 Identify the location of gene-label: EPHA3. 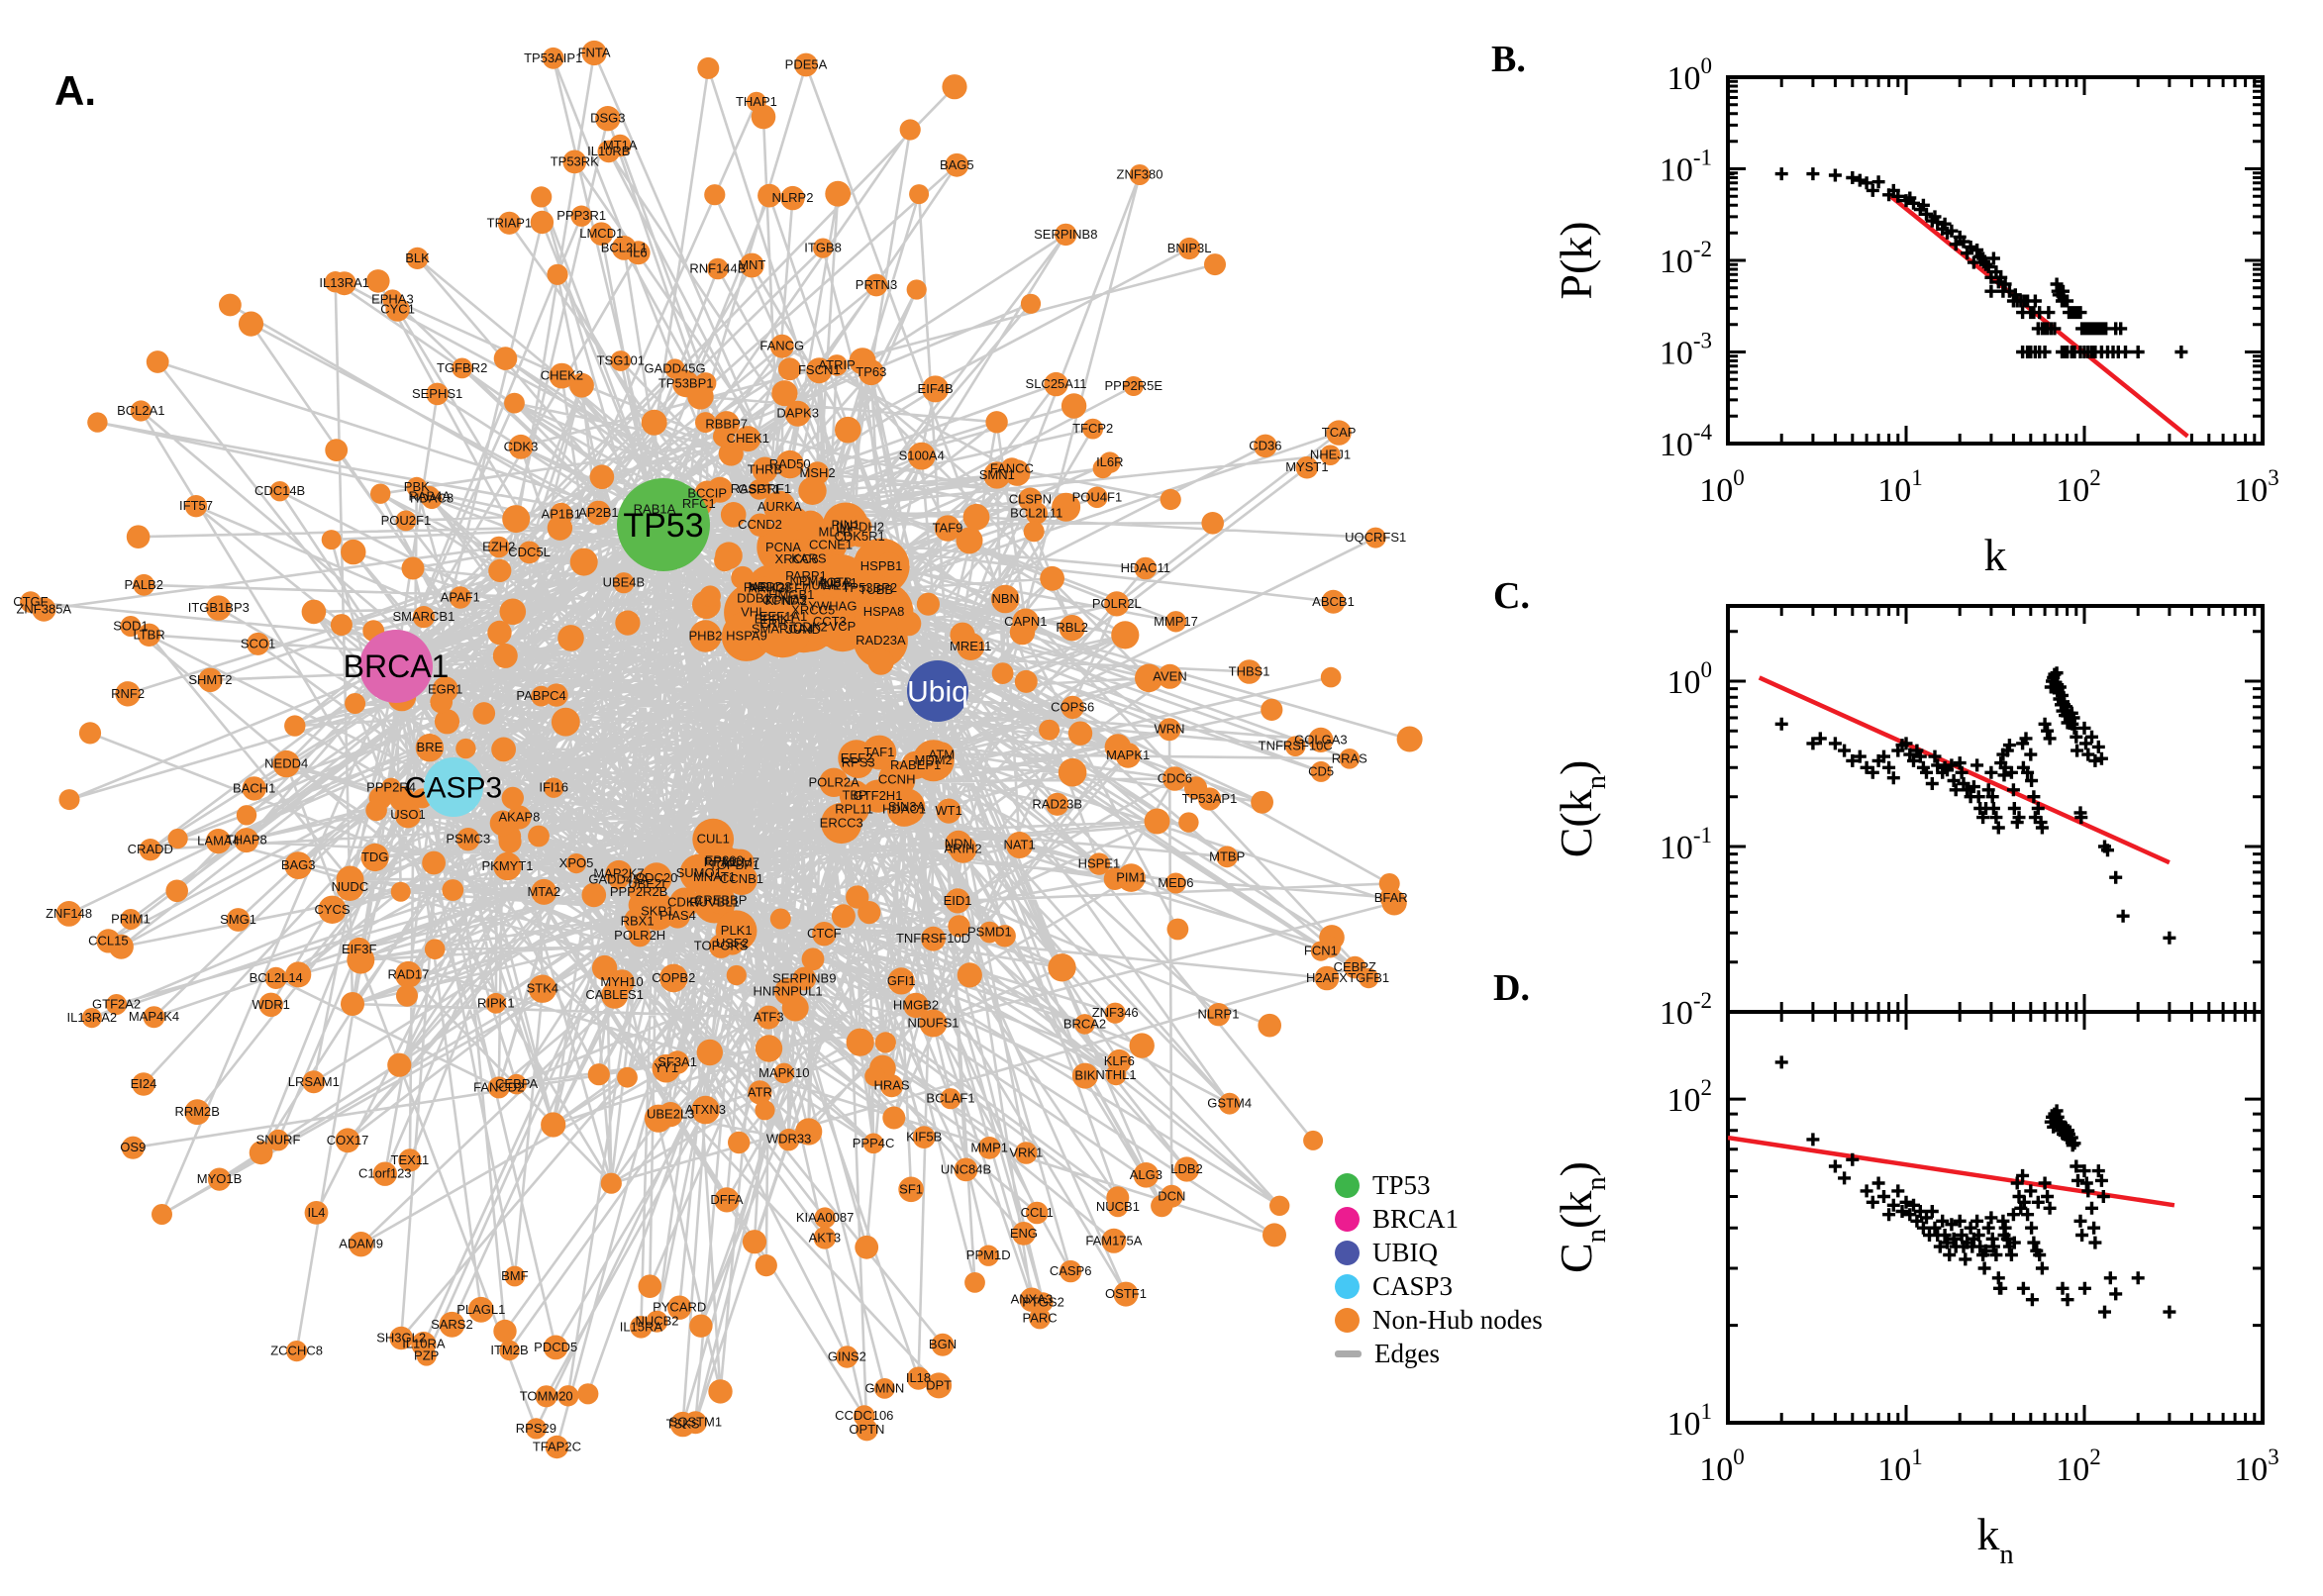
(392, 299).